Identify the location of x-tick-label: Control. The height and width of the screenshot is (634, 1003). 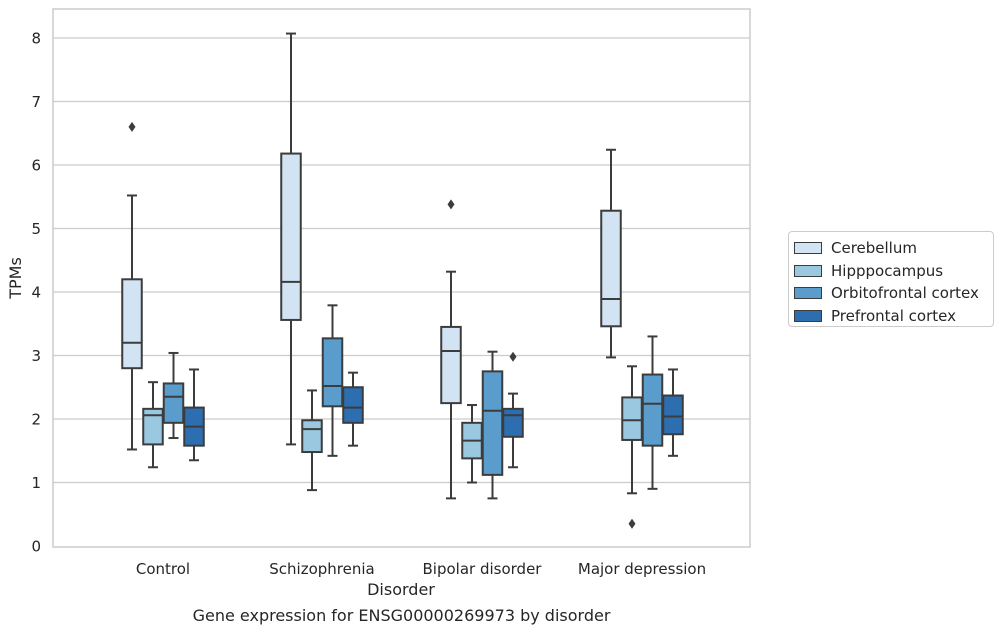
(163, 569).